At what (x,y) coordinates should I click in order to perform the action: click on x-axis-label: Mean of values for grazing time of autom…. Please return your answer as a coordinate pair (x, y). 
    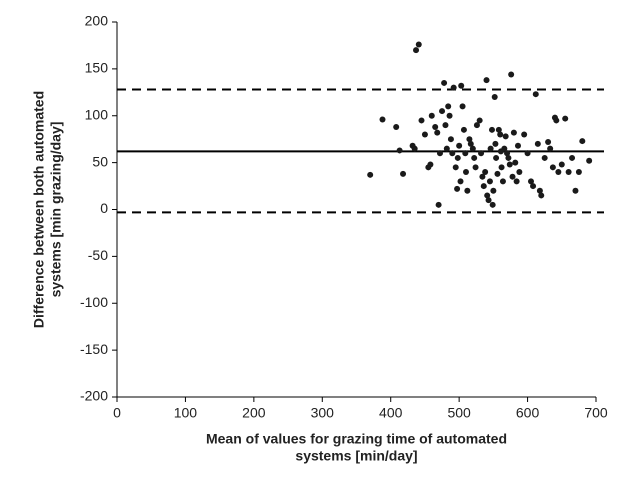
    Looking at the image, I should click on (356, 439).